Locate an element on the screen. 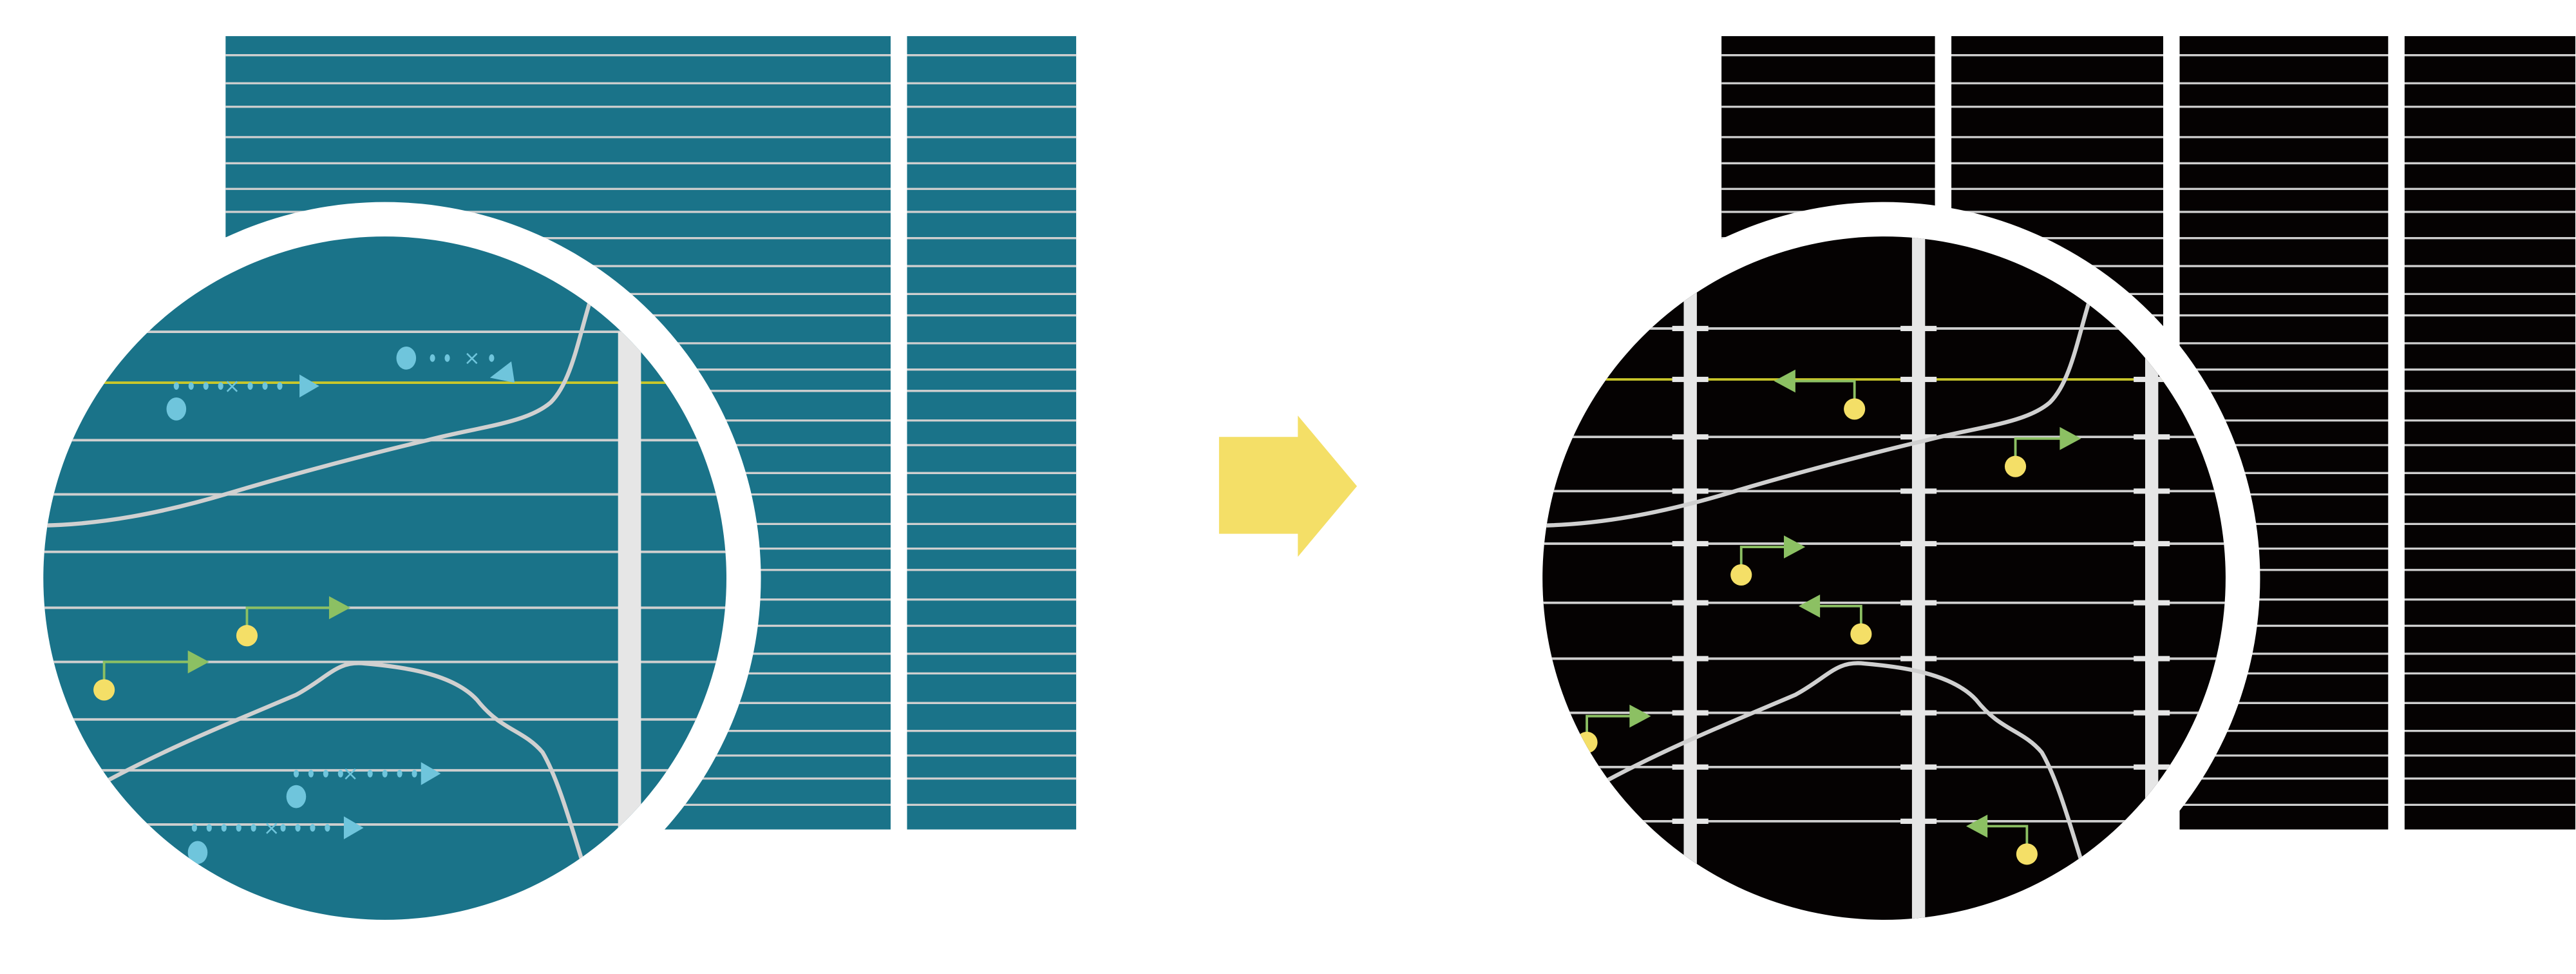  right-arrow-icon is located at coordinates (1288, 486).